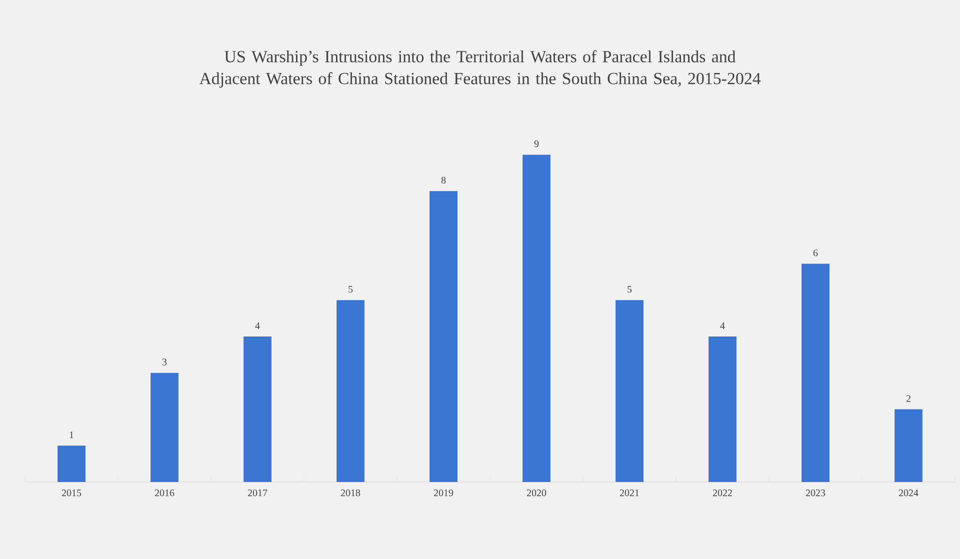 The image size is (960, 559). Describe the element at coordinates (444, 493) in the screenshot. I see `x-tick-label: 2019` at that location.